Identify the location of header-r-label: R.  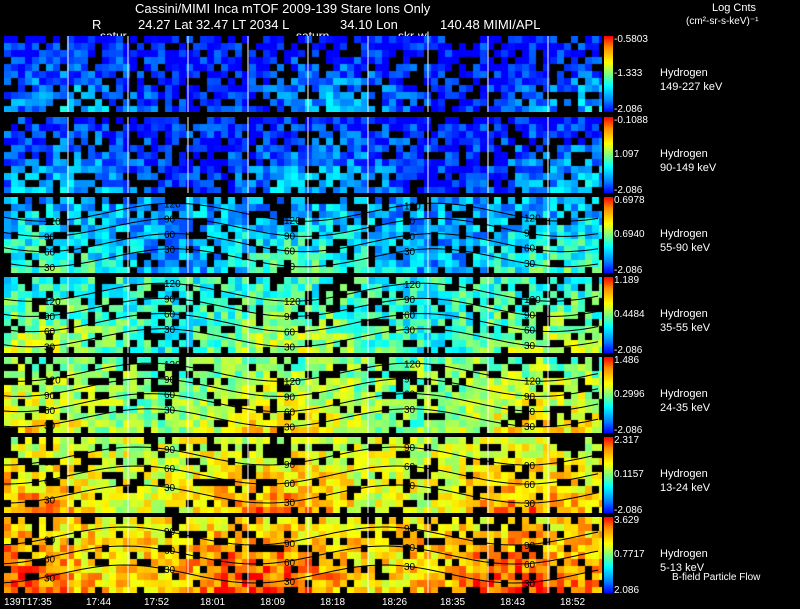
(97, 24).